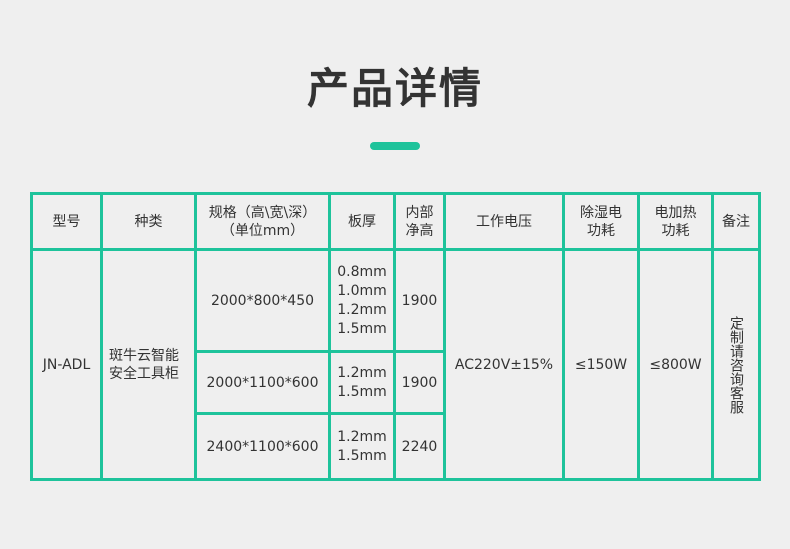 The image size is (790, 549). Describe the element at coordinates (419, 221) in the screenshot. I see `header-cell: 内部 净高` at that location.